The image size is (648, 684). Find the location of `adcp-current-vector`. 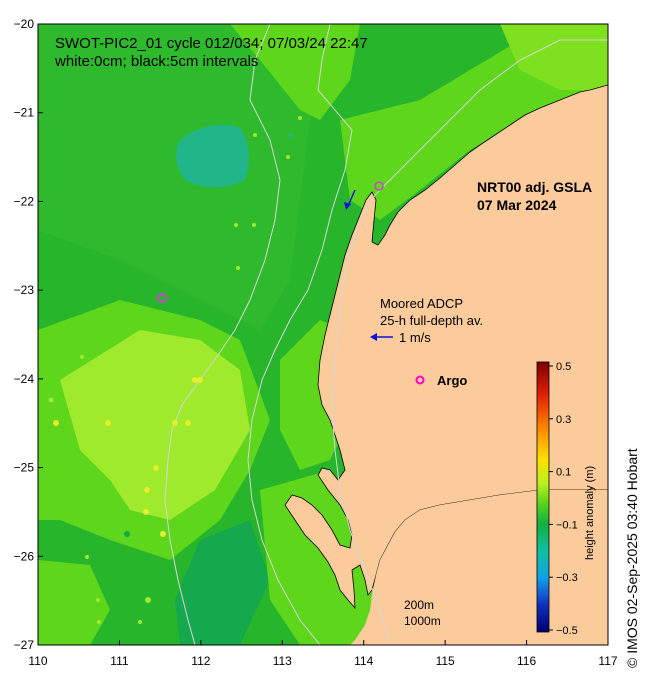

adcp-current-vector is located at coordinates (350, 199).